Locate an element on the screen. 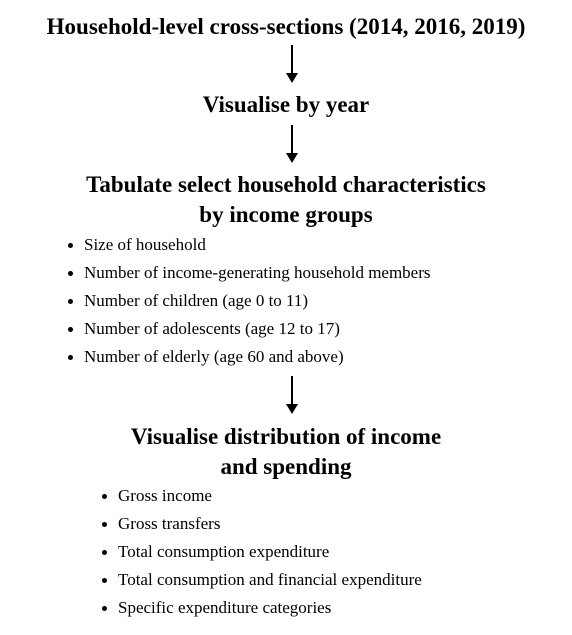 This screenshot has width=572, height=635. arrow-2-icon is located at coordinates (292, 144).